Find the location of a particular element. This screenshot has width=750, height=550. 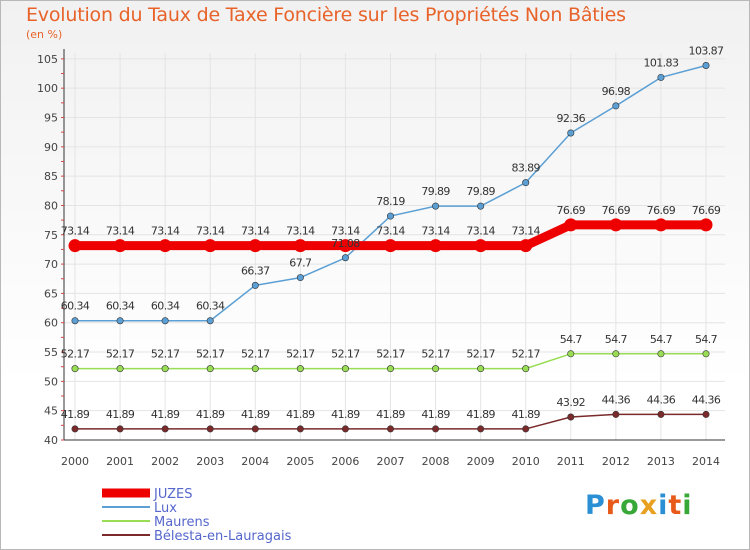

x-tick-label: 2006 is located at coordinates (345, 461).